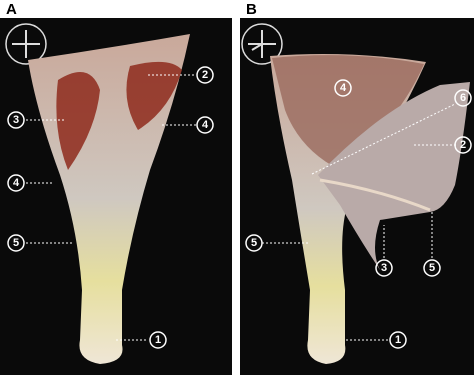 This screenshot has height=375, width=474. Describe the element at coordinates (375, 195) in the screenshot. I see `tendon-edge` at that location.